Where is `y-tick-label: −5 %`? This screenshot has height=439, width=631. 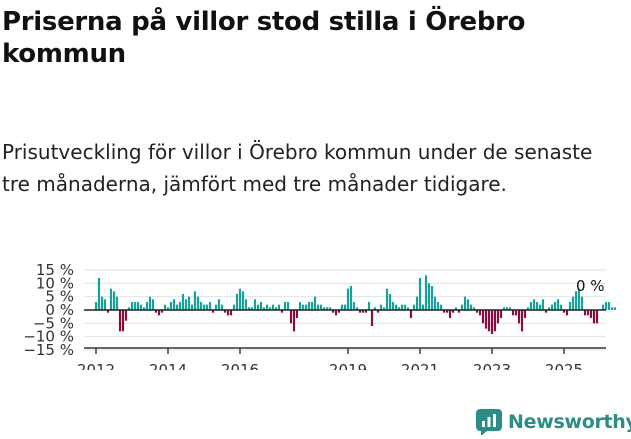
y-tick-label: −5 % is located at coordinates (53, 323).